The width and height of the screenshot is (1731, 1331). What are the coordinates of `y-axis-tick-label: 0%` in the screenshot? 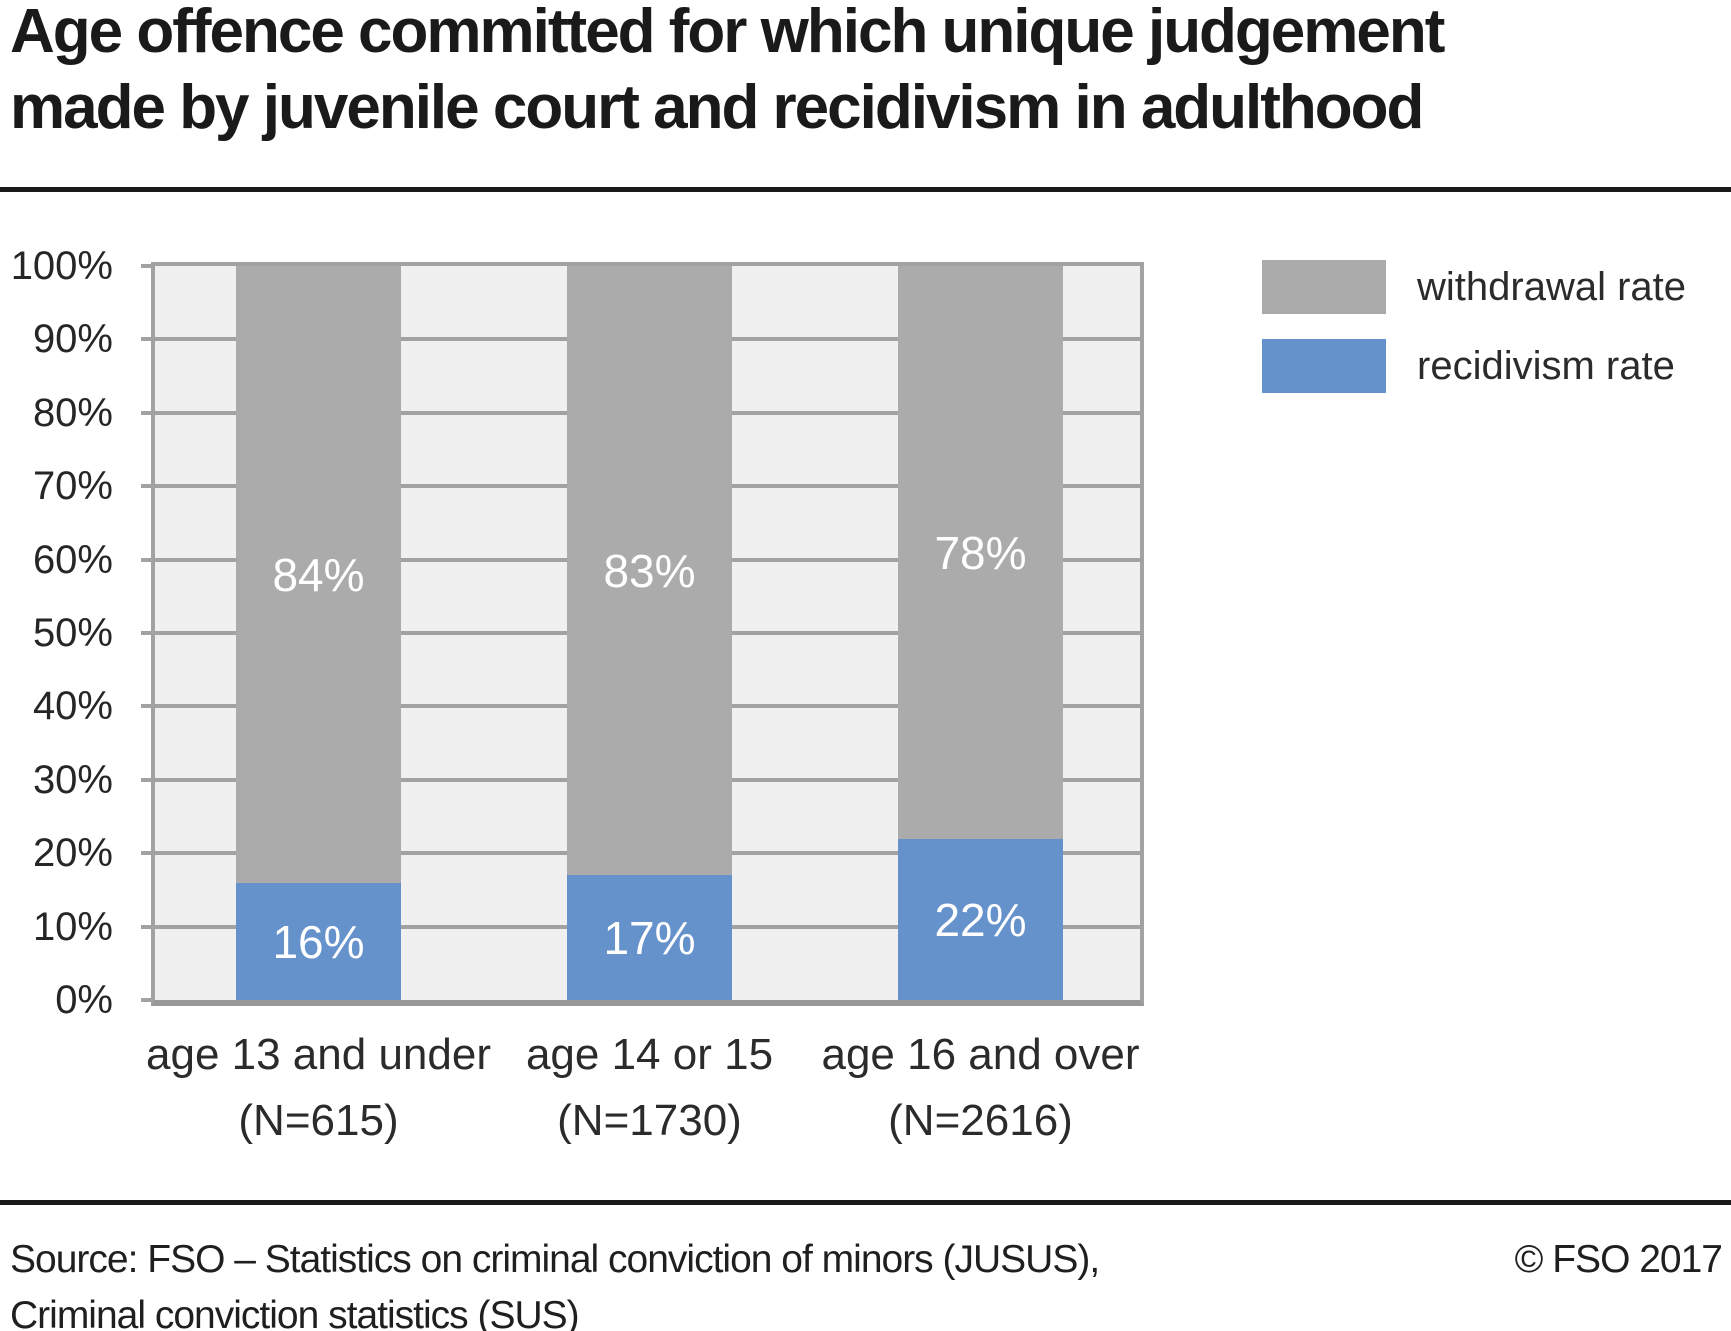 It's located at (84, 1000).